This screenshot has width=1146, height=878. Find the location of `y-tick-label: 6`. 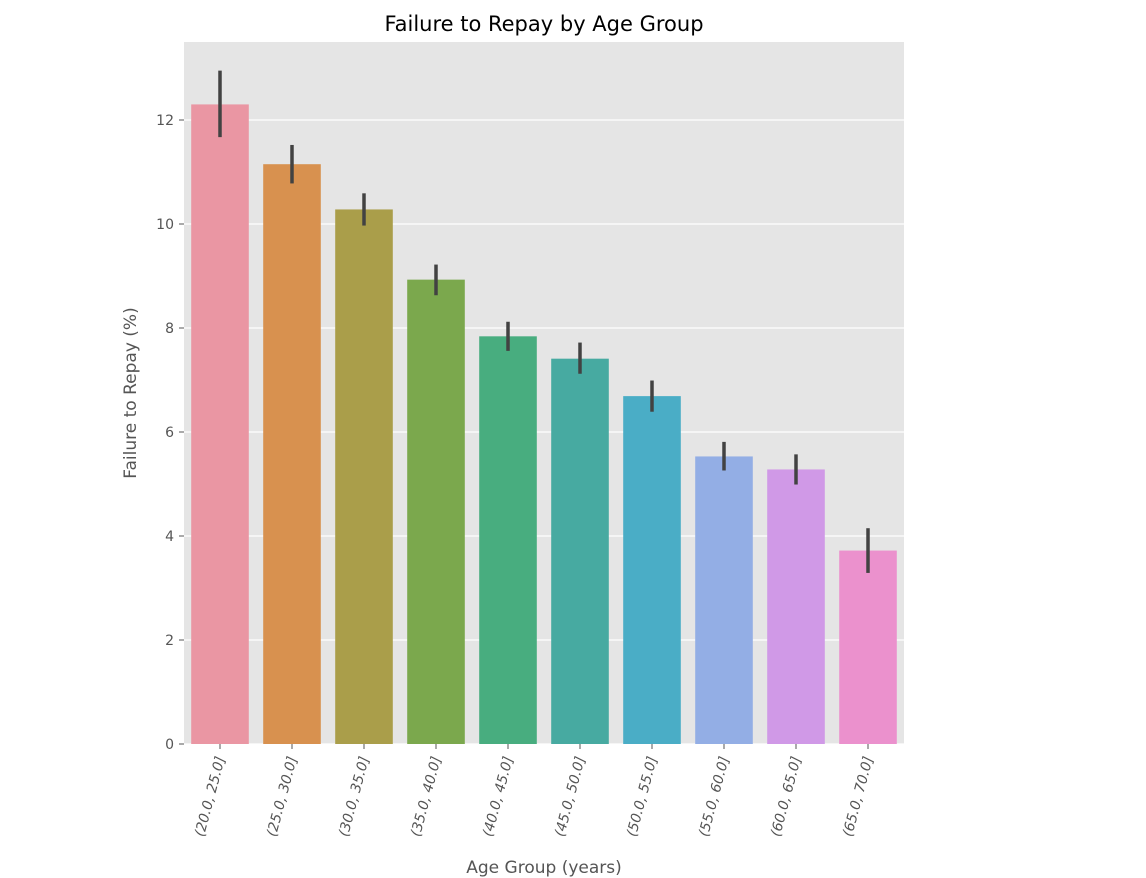

y-tick-label: 6 is located at coordinates (169, 433).